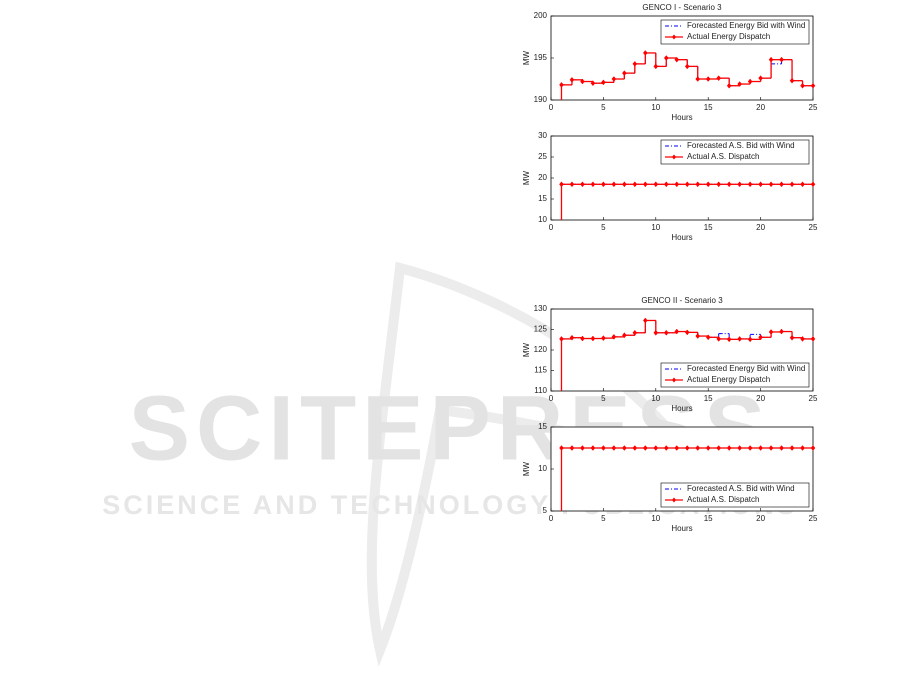  What do you see at coordinates (541, 15) in the screenshot?
I see `y-tick-label: 200` at bounding box center [541, 15].